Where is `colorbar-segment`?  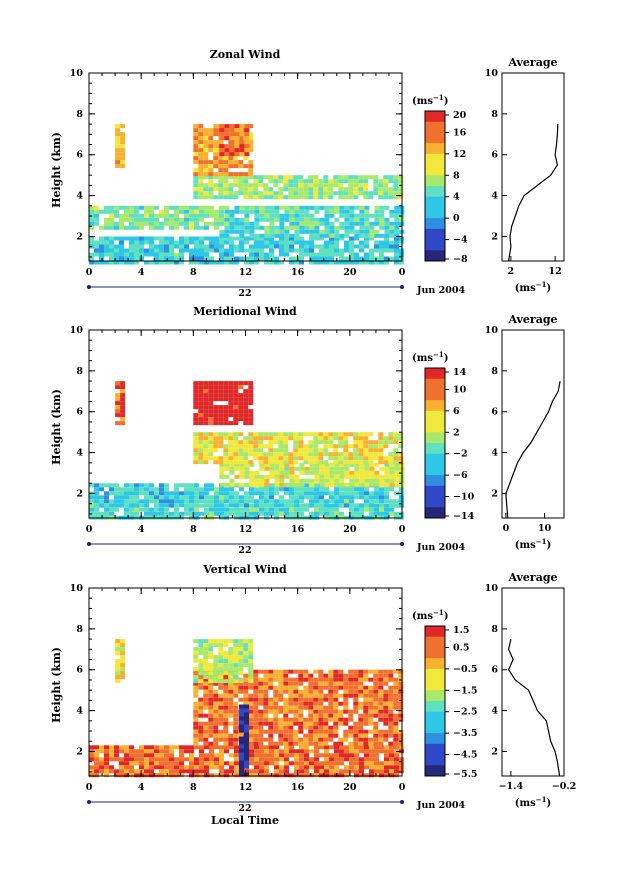
colorbar-segment is located at coordinates (435, 491).